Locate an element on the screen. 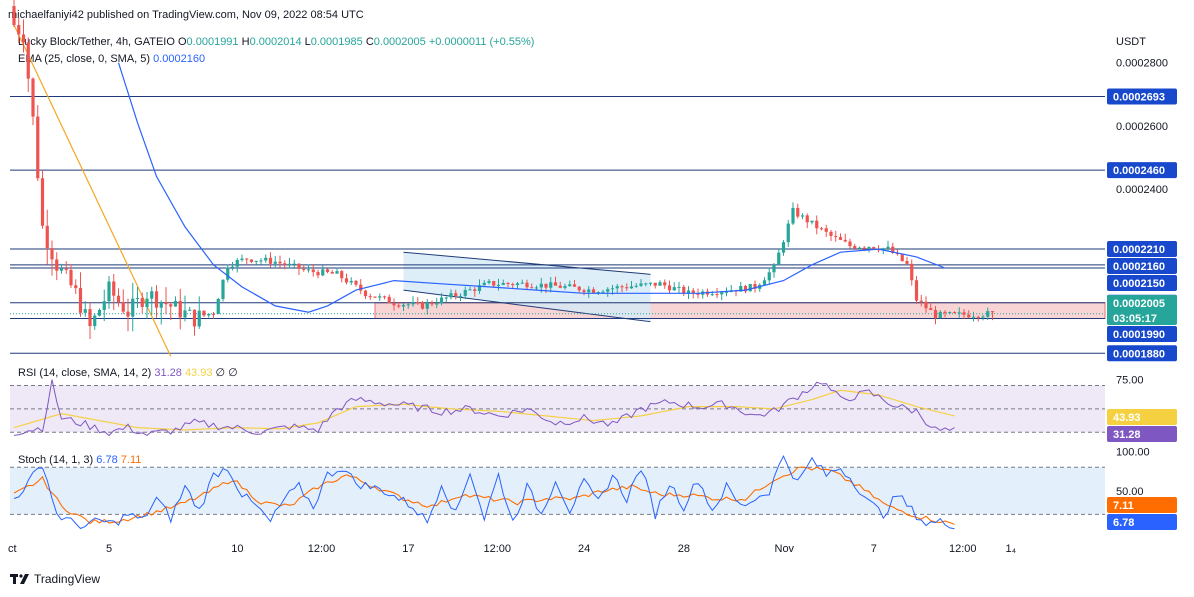 This screenshot has height=597, width=1194. channel-lower-line is located at coordinates (527, 306).